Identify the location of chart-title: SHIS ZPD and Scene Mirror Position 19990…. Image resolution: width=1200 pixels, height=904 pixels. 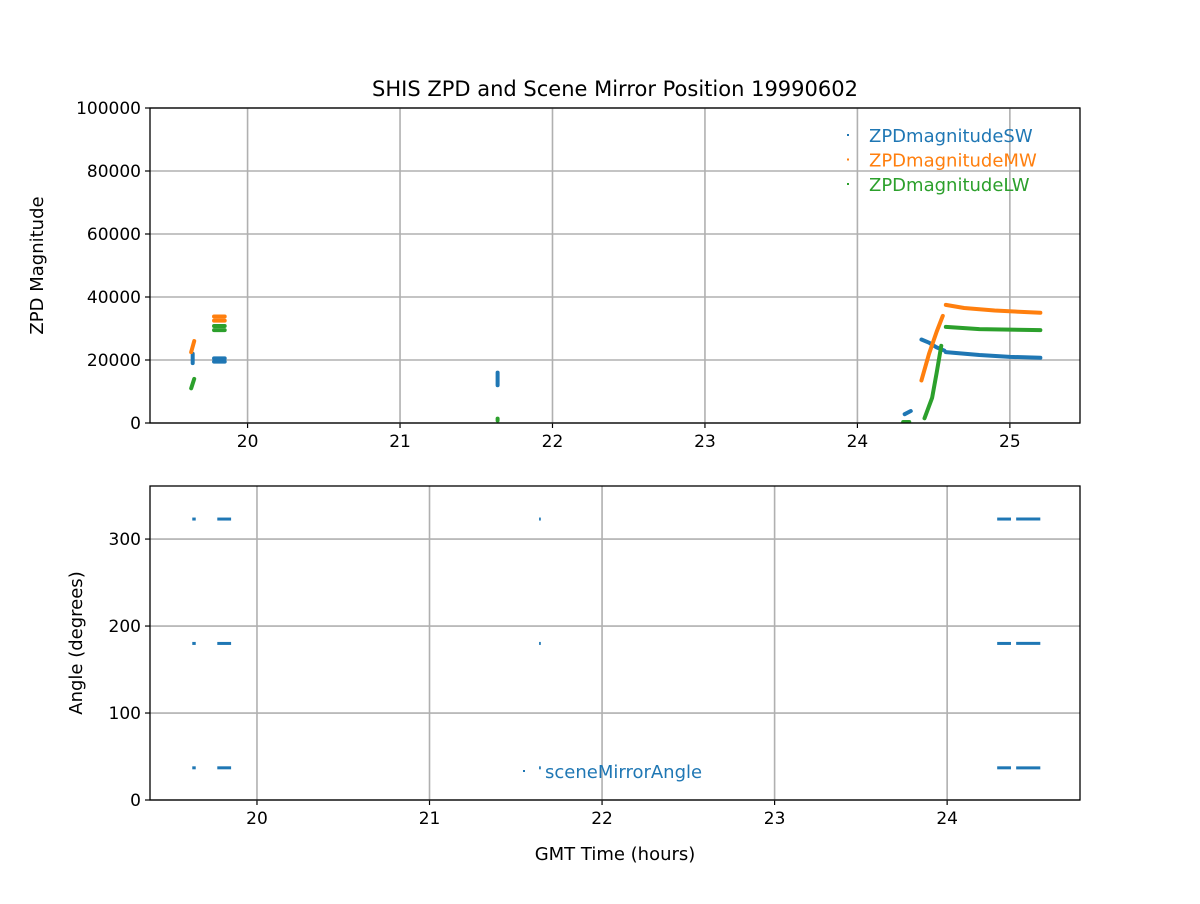
(615, 89).